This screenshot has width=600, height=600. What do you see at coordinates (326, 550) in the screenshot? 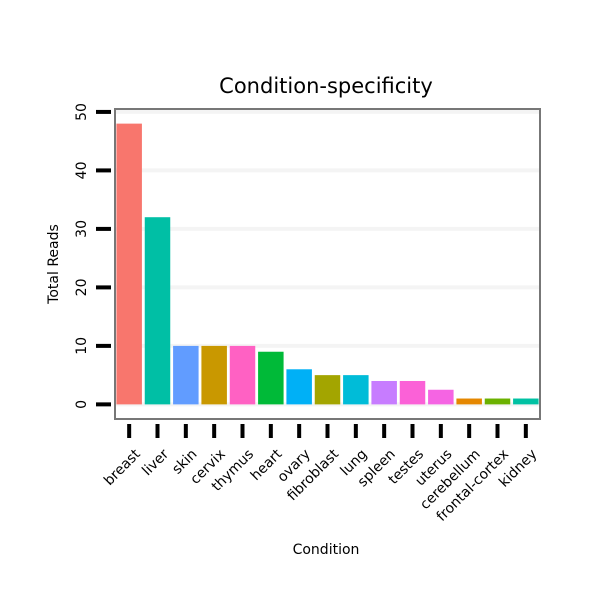
I see `x-axis-label: Condition` at bounding box center [326, 550].